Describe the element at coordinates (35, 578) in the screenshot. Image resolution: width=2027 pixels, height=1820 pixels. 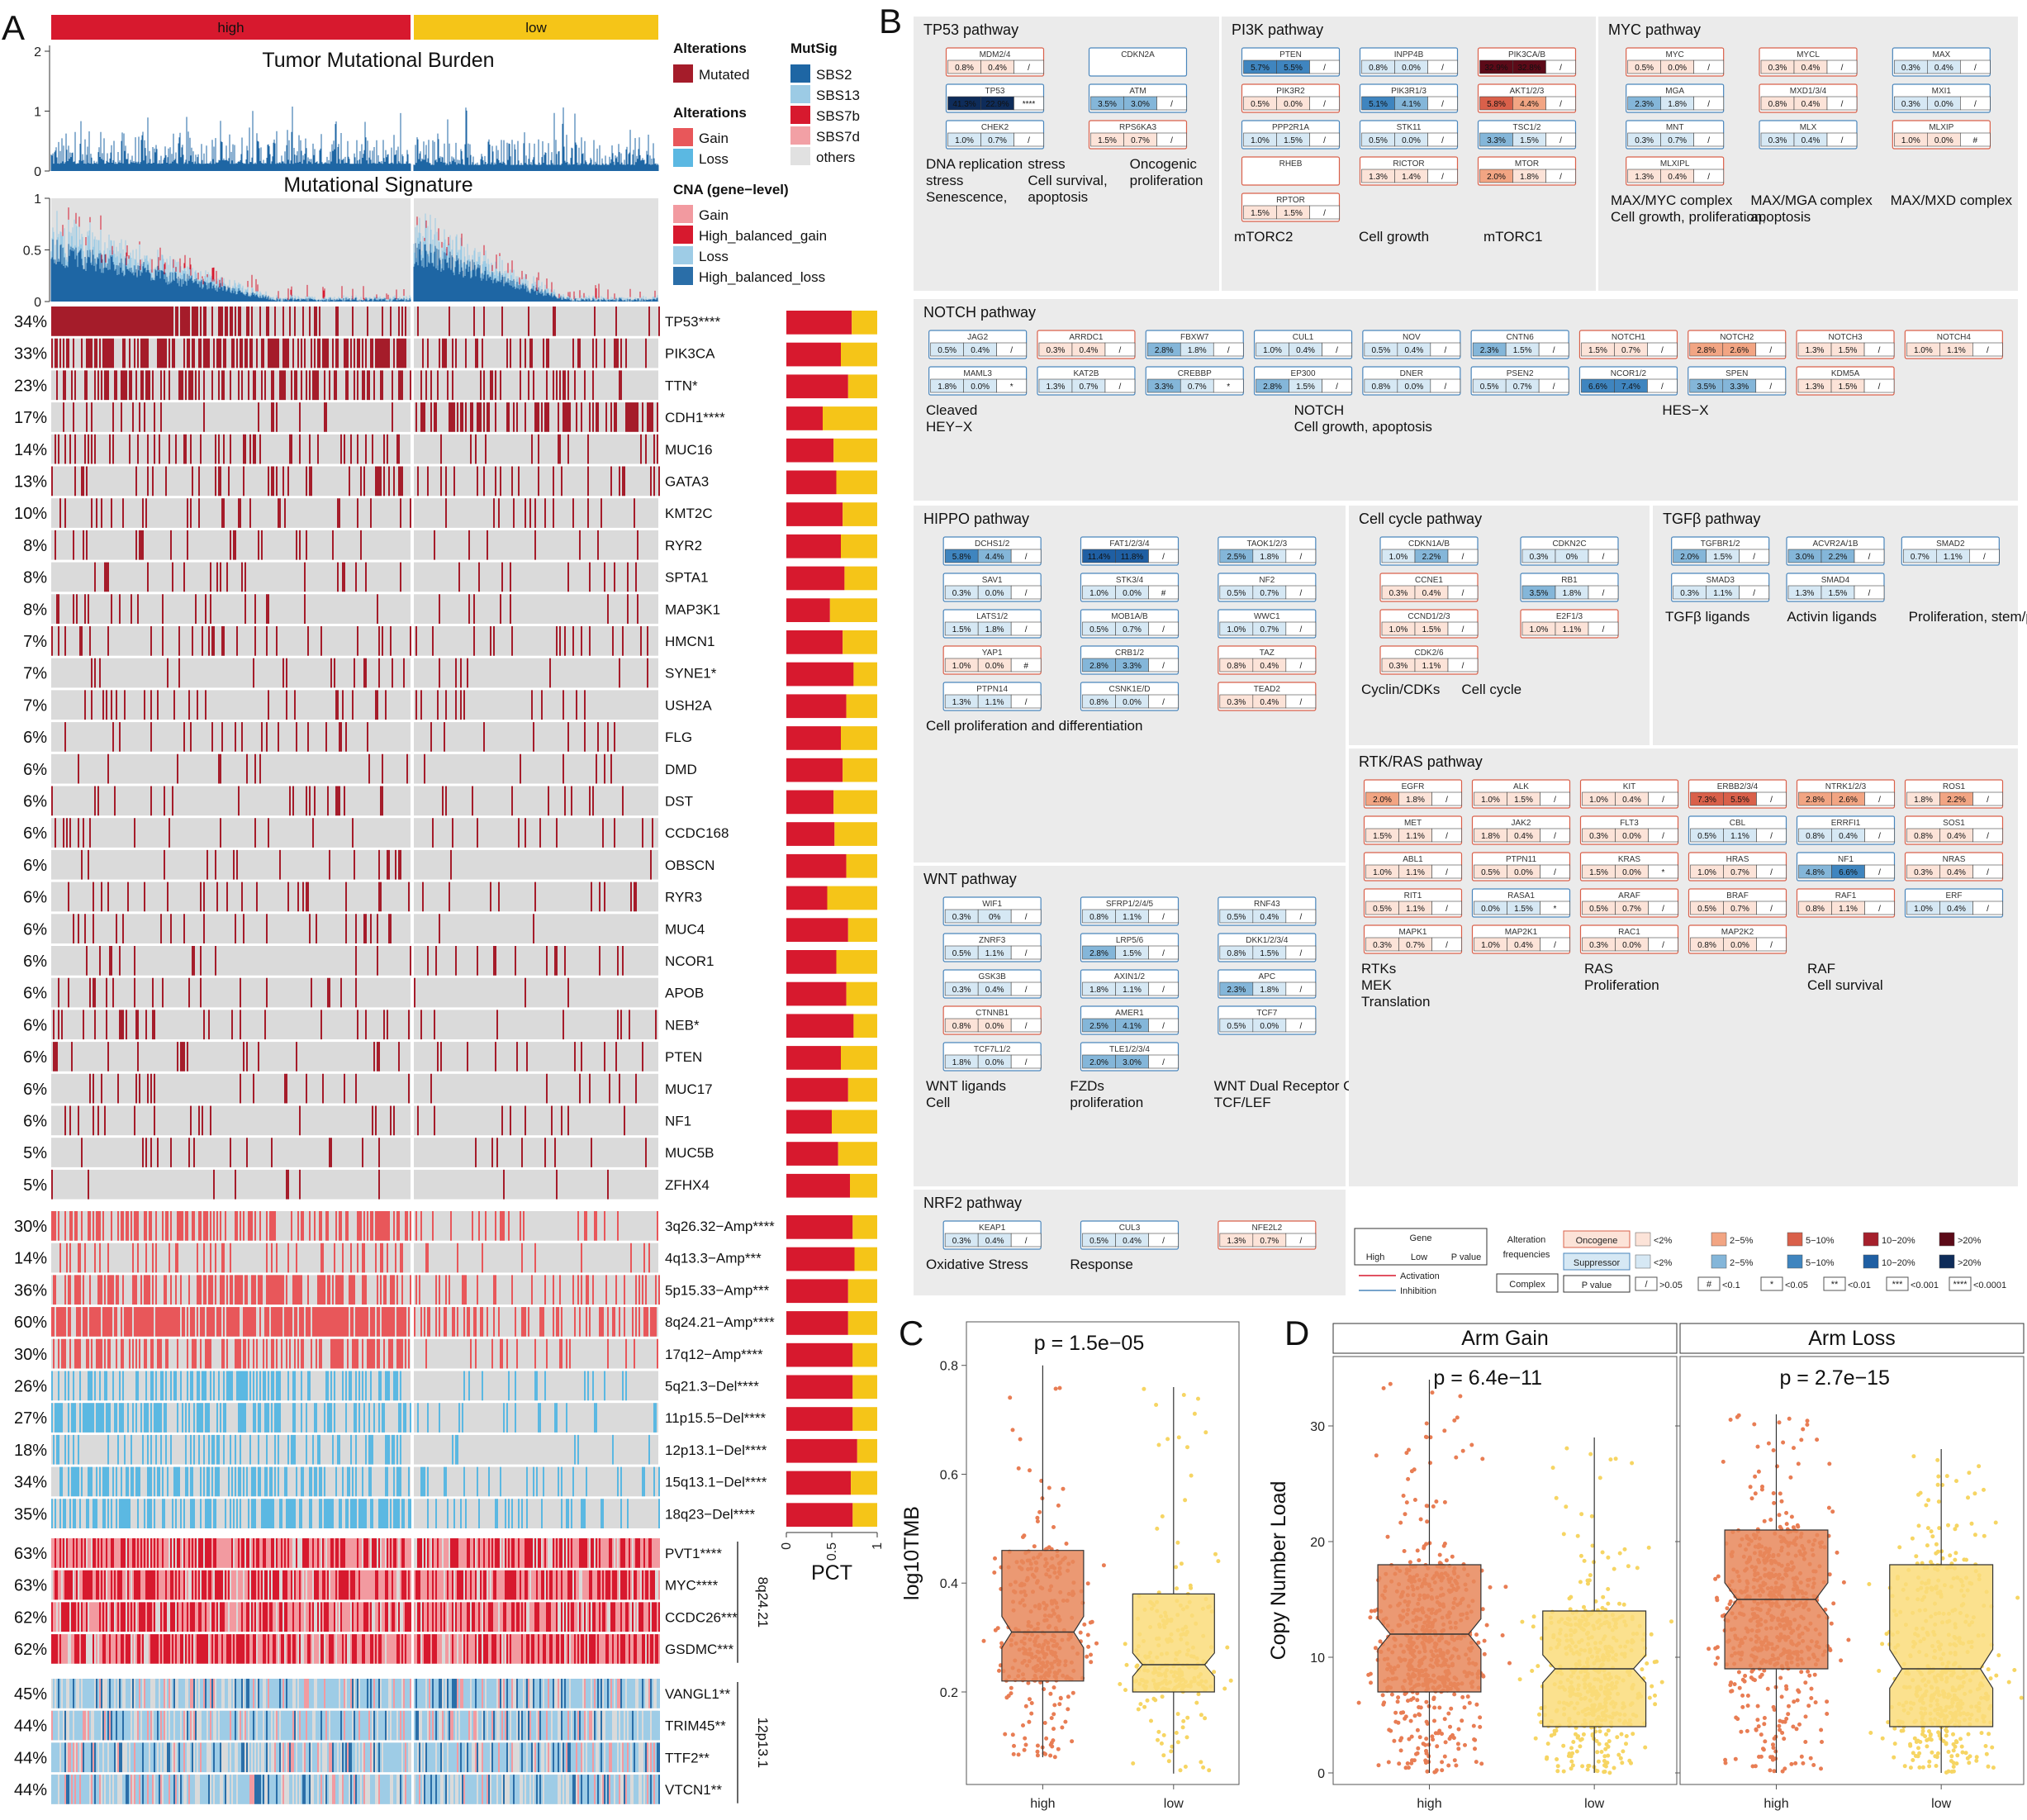
I see `row-percent: 8%` at that location.